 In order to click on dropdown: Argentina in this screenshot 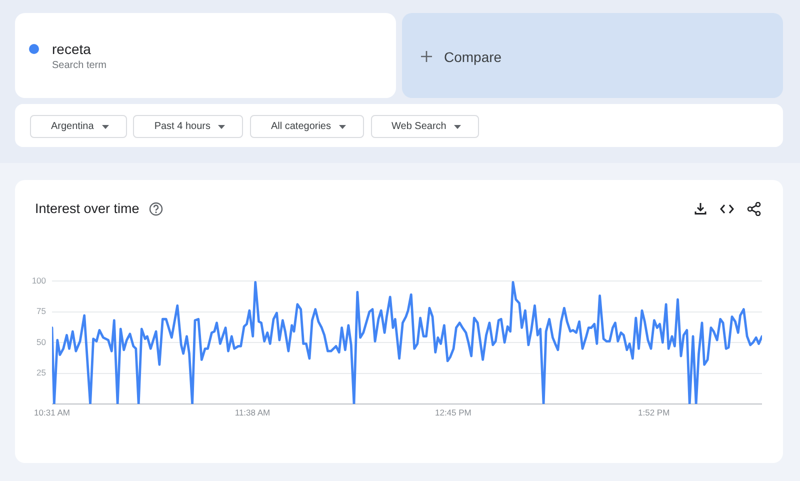, I will do `click(78, 126)`.